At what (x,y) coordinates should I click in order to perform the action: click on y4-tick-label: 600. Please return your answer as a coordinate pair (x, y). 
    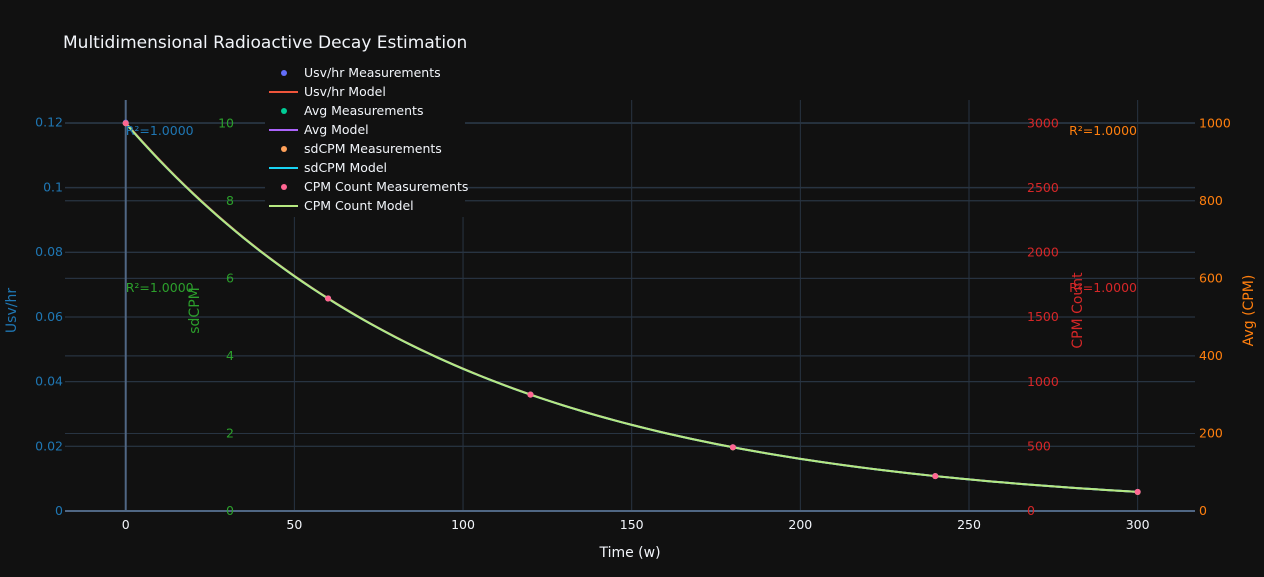
    Looking at the image, I should click on (1211, 277).